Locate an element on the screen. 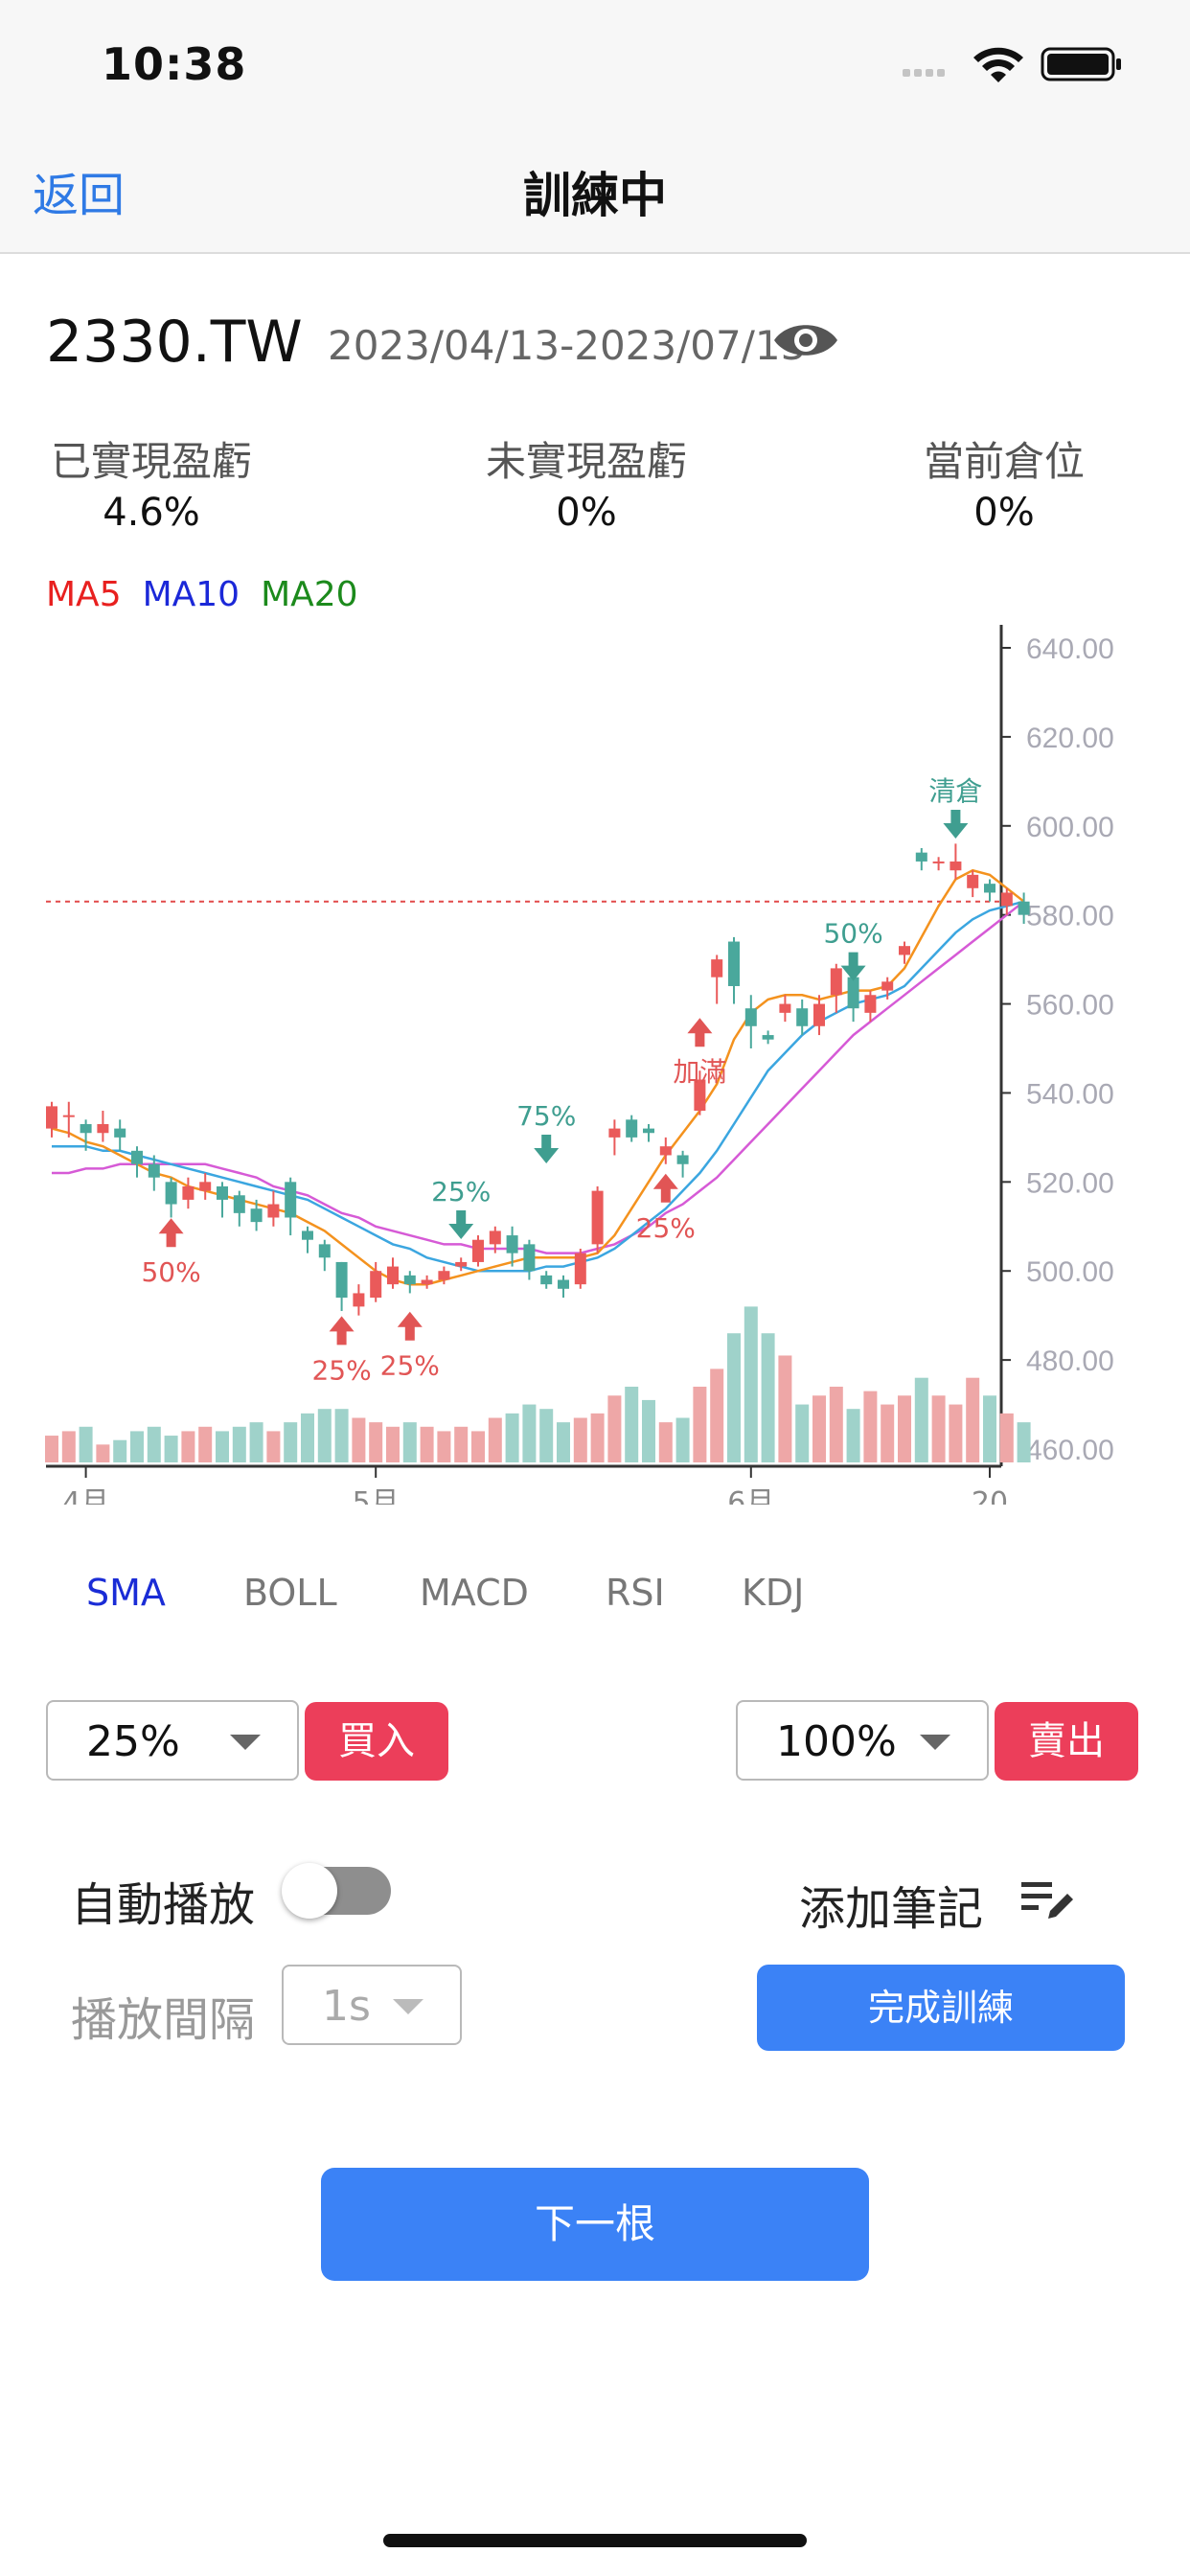 This screenshot has width=1190, height=2576. y-tick-label: 560.00 is located at coordinates (1070, 1006).